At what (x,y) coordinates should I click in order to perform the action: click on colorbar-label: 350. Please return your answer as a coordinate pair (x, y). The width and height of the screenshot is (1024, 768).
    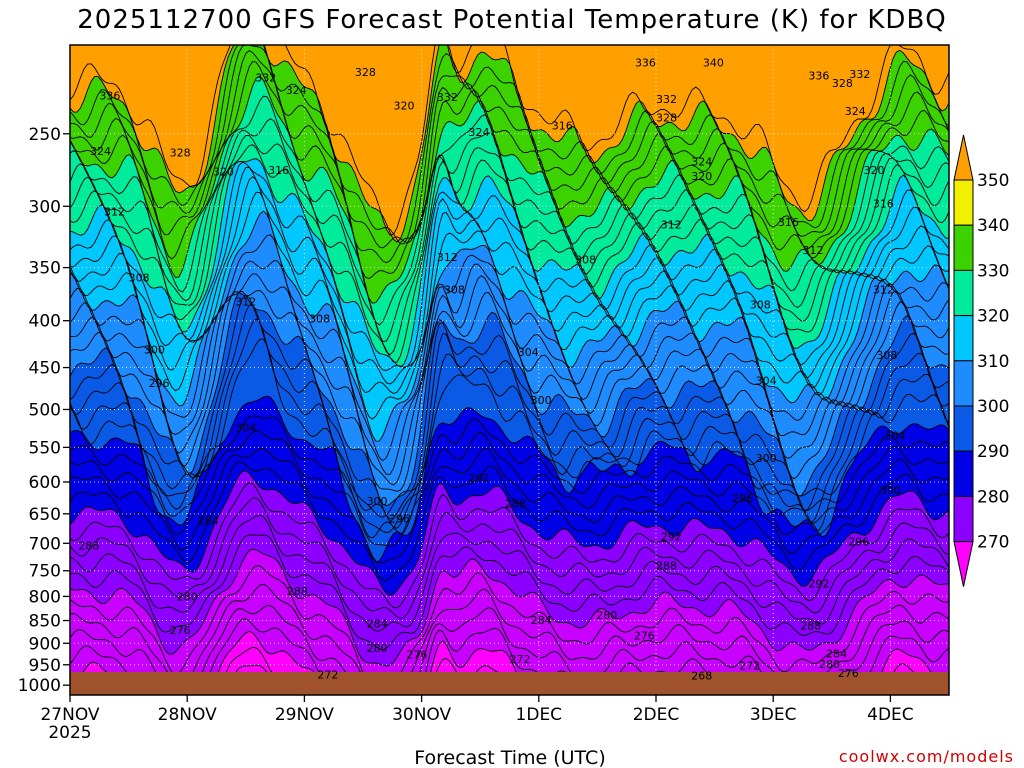
    Looking at the image, I should click on (993, 181).